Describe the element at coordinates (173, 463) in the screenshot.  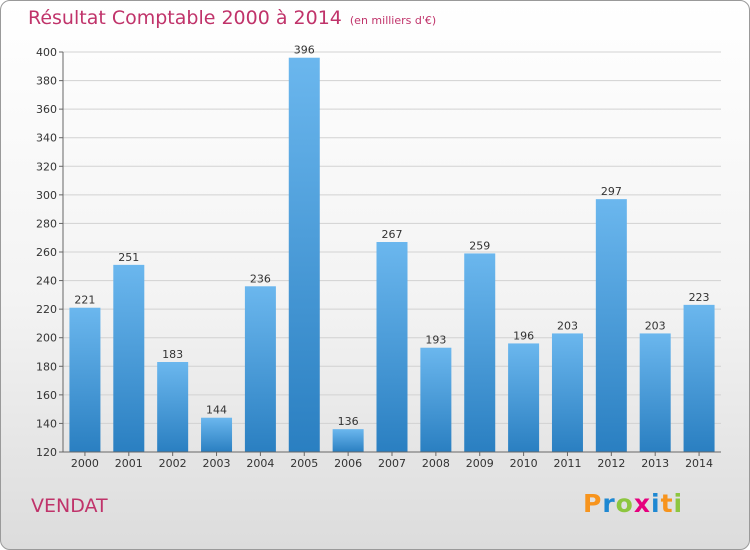
I see `x-tick-label-2002: 2002` at that location.